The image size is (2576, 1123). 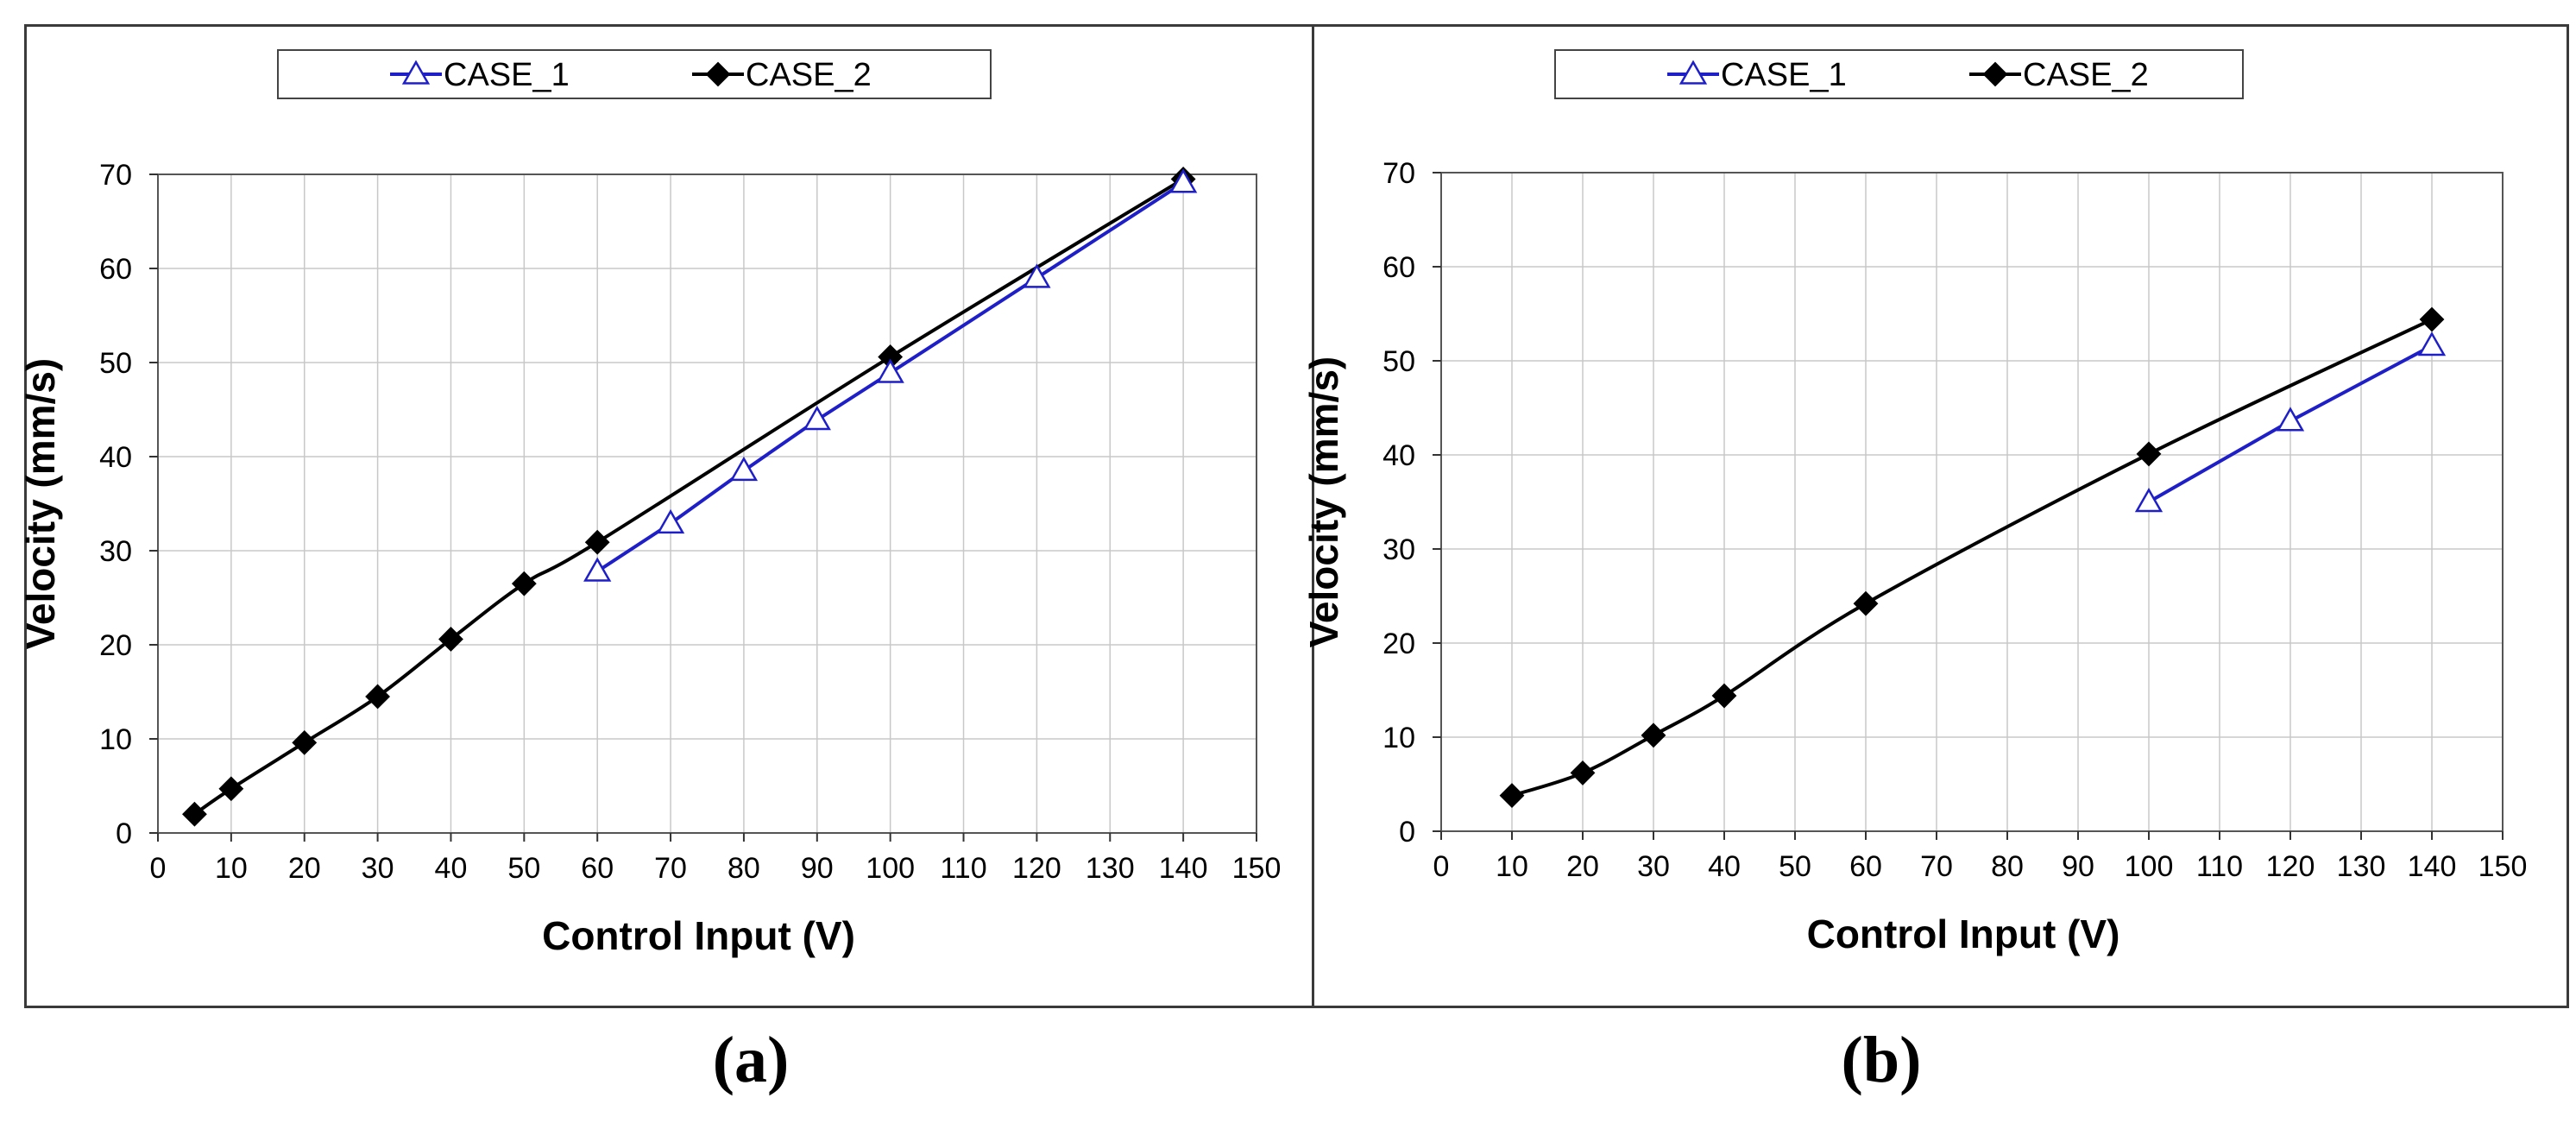 I want to click on chart-a-xtick-label-100: 100, so click(x=891, y=868).